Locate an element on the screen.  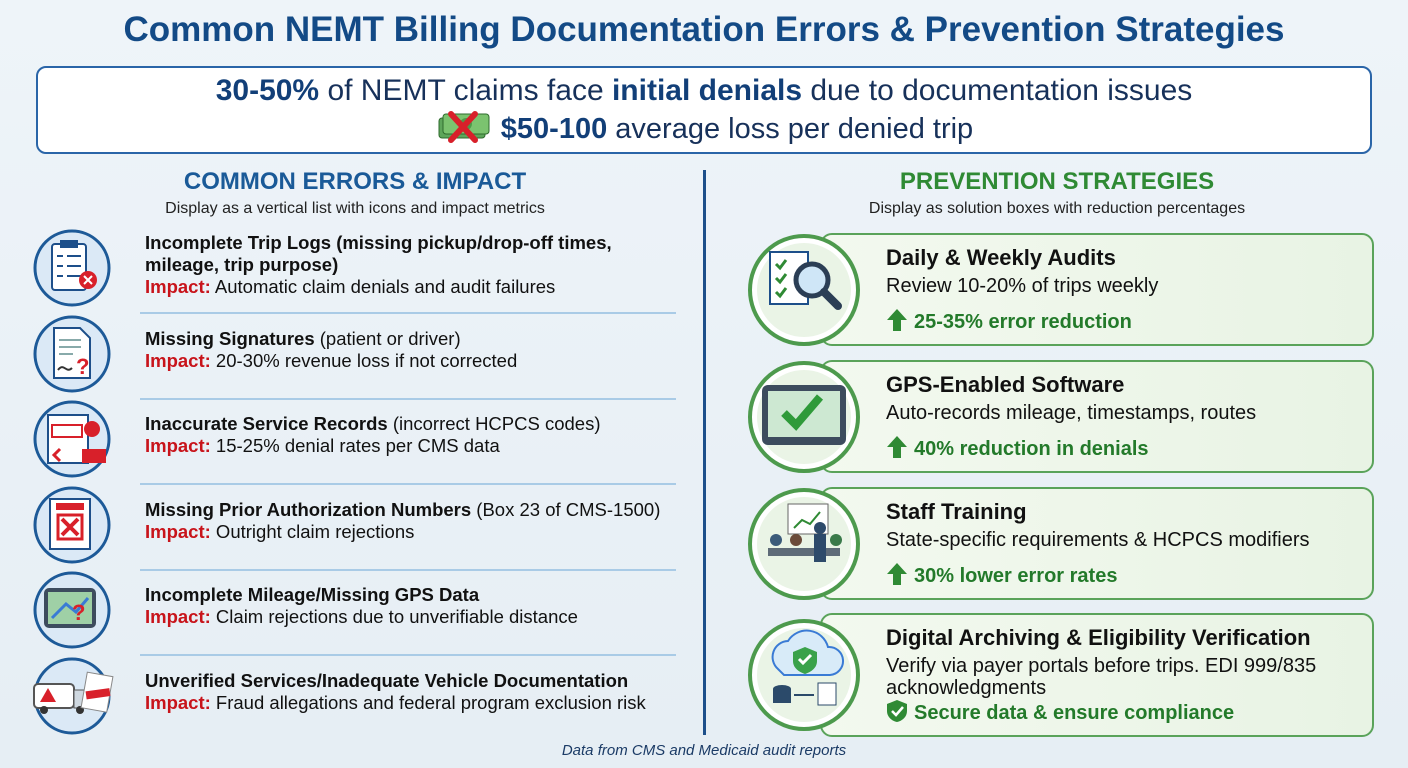
result-text: Secure data & ensure compliance is located at coordinates (1074, 713).